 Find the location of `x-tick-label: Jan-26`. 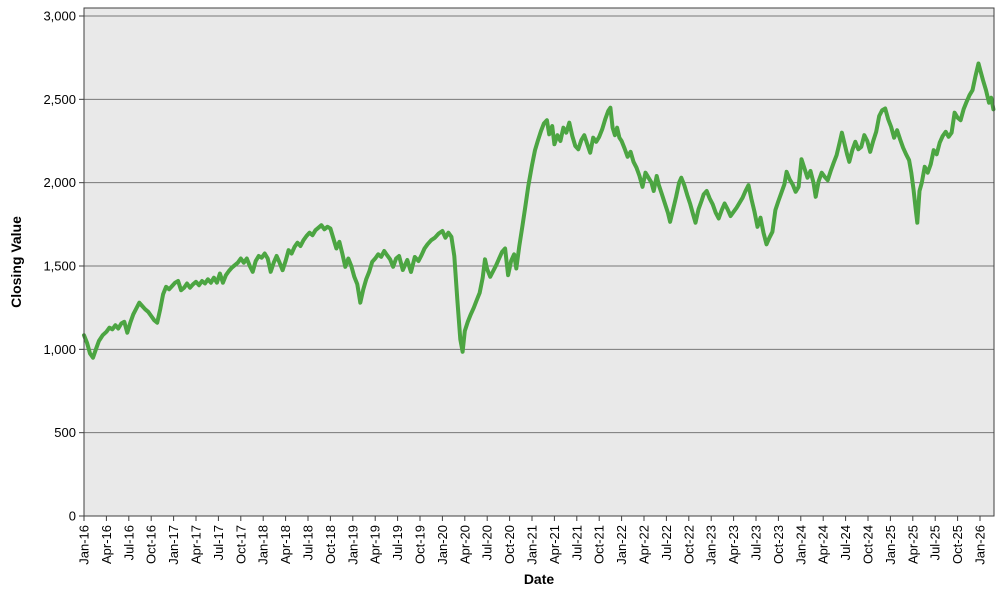

x-tick-label: Jan-26 is located at coordinates (980, 545).